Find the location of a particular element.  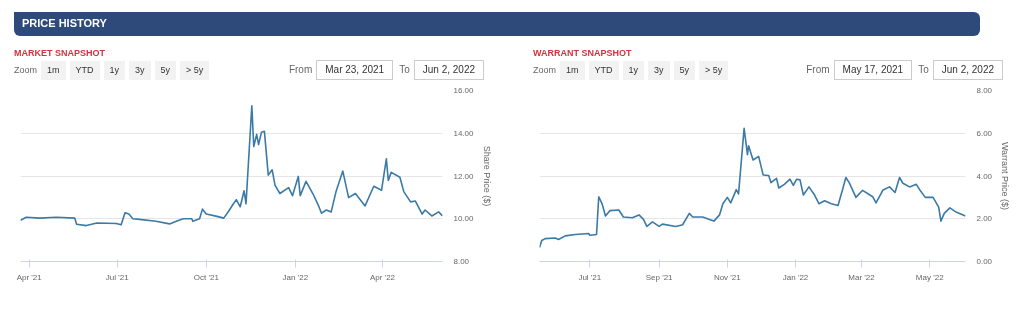

x-tick-label: Apr '21 is located at coordinates (29, 277).